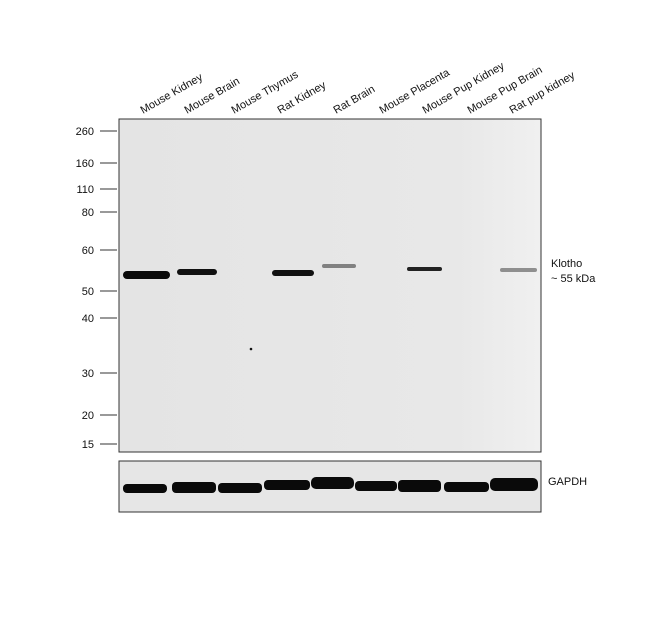 This screenshot has width=650, height=618. Describe the element at coordinates (88, 319) in the screenshot. I see `marker-label: 40` at that location.